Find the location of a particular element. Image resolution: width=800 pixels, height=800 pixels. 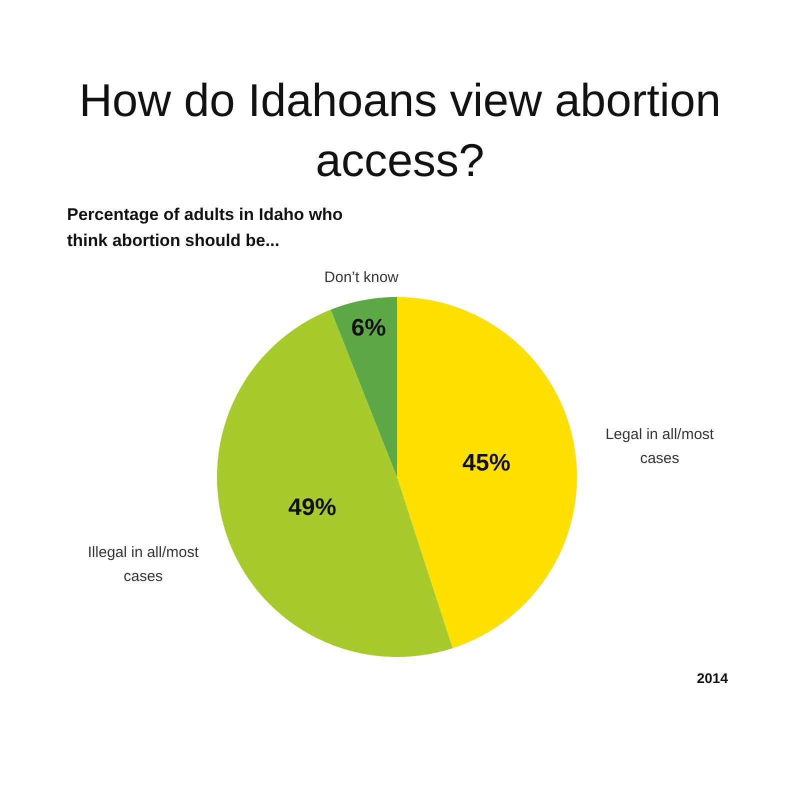

slice-label: Don’t know is located at coordinates (361, 278).